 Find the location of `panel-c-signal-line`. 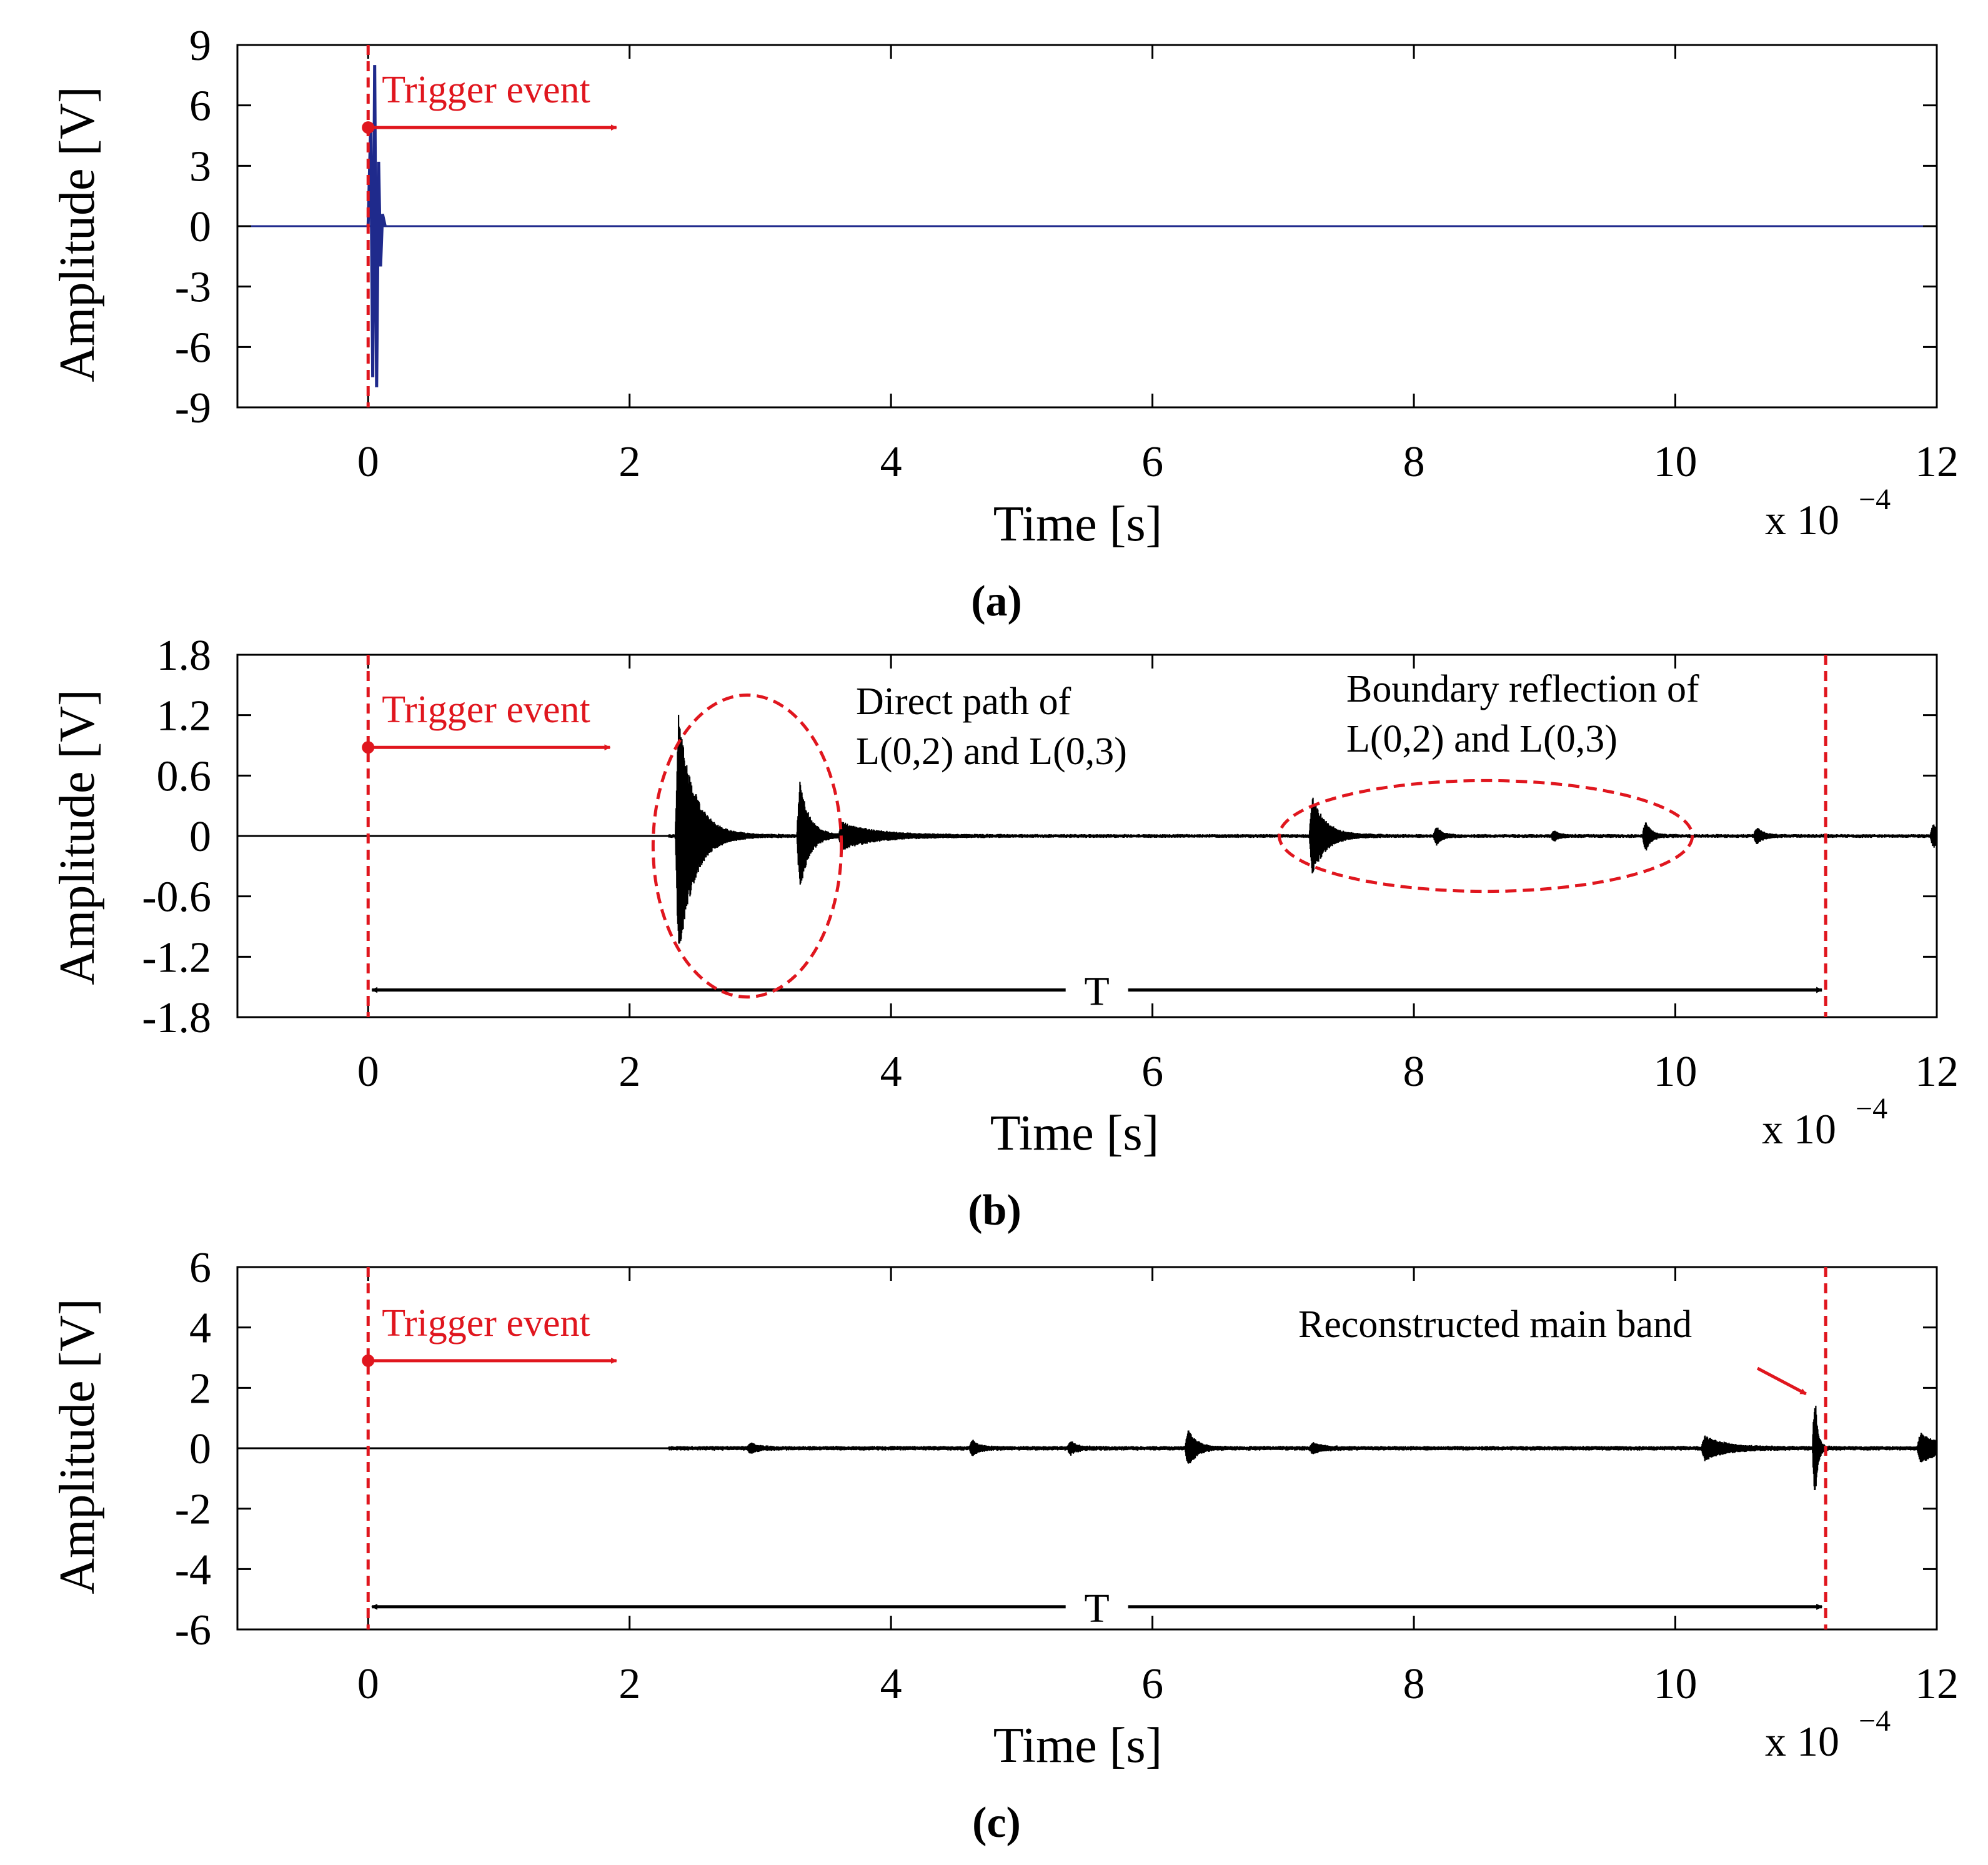

panel-c-signal-line is located at coordinates (1303, 1448).